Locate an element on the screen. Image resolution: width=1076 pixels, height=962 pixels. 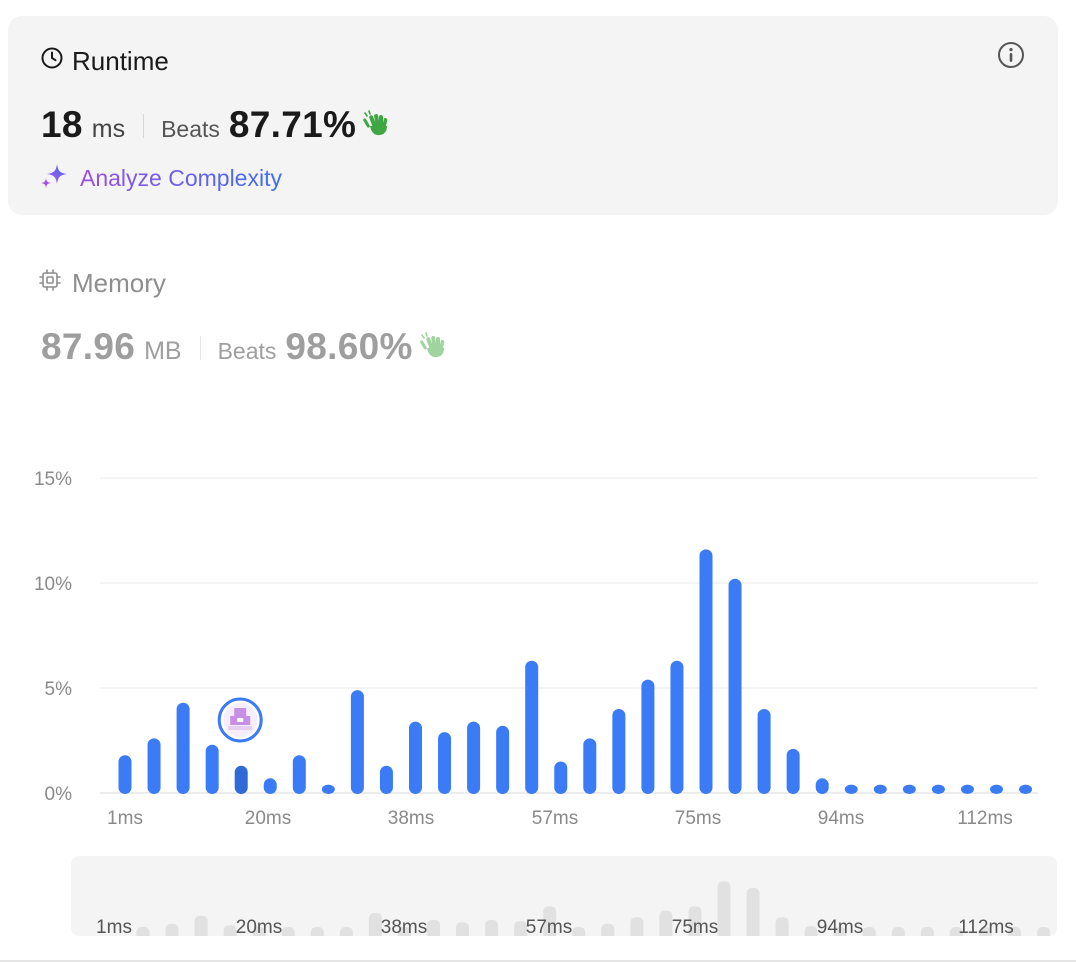
runtime-title: Runtime is located at coordinates (120, 61).